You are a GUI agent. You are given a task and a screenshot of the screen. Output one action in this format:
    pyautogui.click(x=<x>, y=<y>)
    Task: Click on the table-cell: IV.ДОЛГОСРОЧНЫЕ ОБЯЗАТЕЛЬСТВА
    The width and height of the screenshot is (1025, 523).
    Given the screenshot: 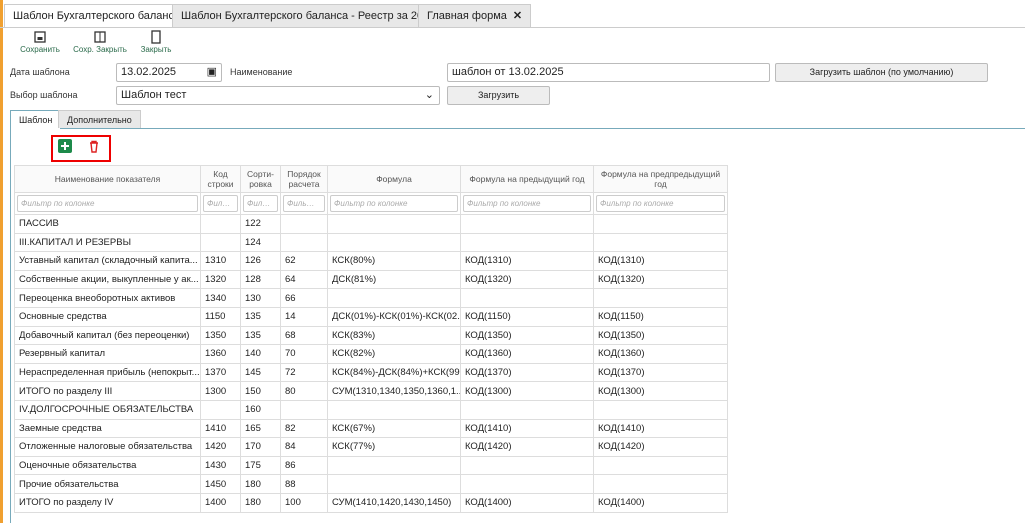 What is the action you would take?
    pyautogui.click(x=107, y=409)
    